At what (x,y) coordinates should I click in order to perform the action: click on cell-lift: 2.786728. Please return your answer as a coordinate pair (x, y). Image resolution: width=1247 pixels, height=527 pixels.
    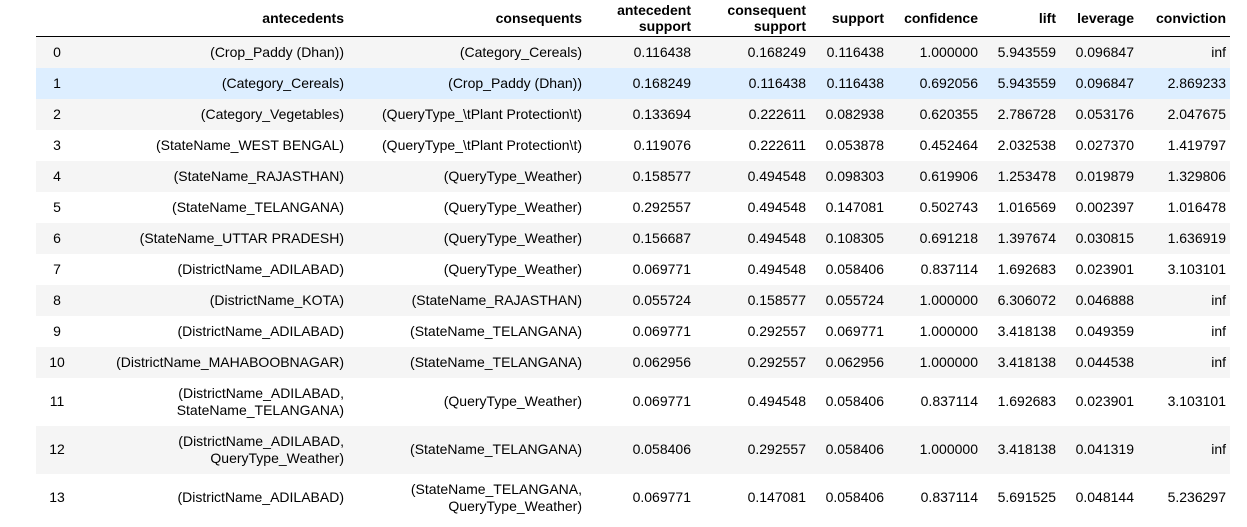
    Looking at the image, I should click on (1026, 113).